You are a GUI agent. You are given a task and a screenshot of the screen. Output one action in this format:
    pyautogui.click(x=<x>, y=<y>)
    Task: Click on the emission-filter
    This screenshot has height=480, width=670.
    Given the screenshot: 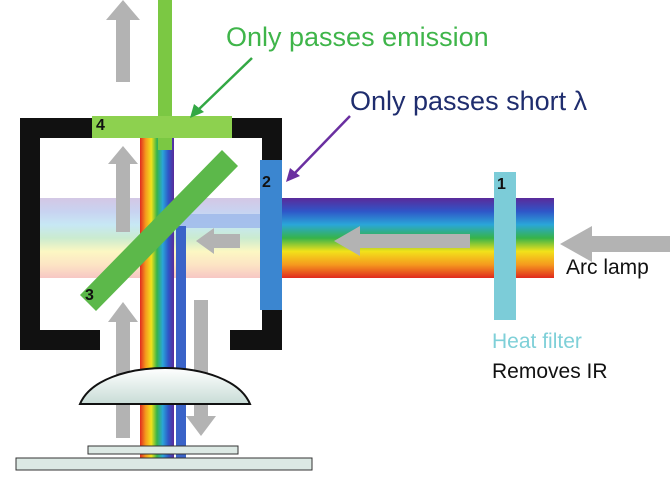 What is the action you would take?
    pyautogui.click(x=162, y=127)
    